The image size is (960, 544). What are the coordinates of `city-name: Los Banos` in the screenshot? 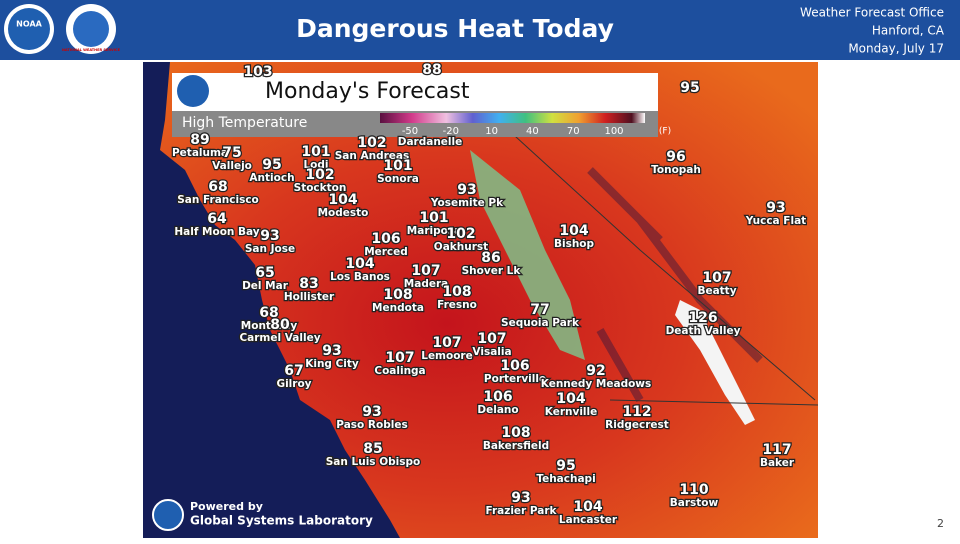 It's located at (360, 277).